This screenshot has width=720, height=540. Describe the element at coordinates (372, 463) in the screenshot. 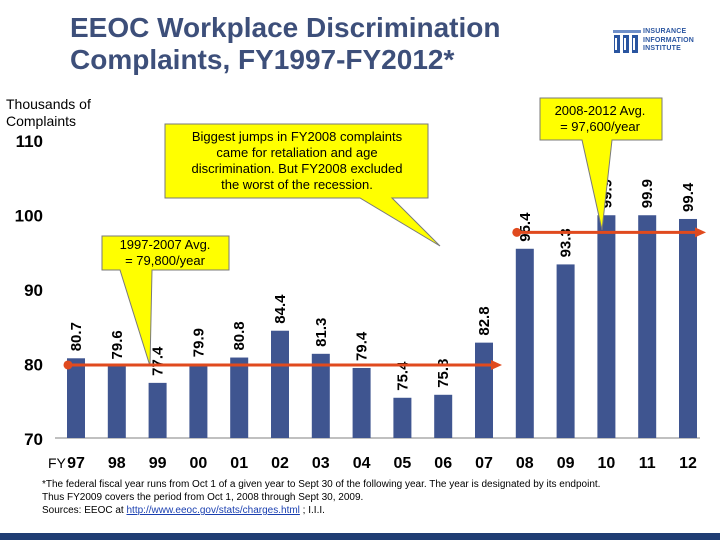

I see `x-axis-labels: 97 98 99 00 01 02 03 04 05 06 07 08 09 10 11 12 FY` at that location.